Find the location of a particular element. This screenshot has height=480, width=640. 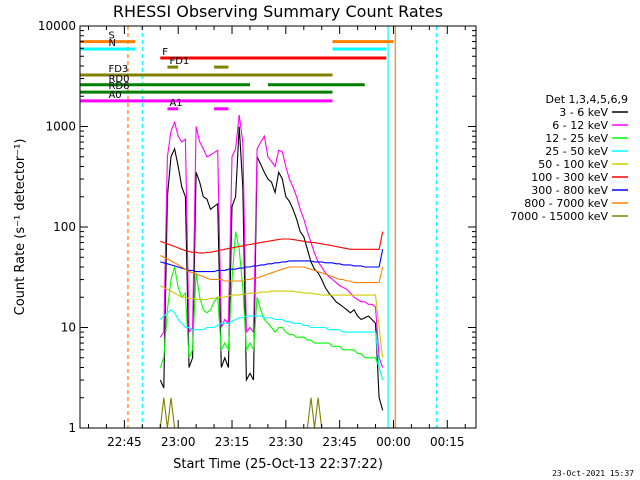

y-axis-label: Count Rate (s⁻¹ detector⁻¹) is located at coordinates (20, 227).